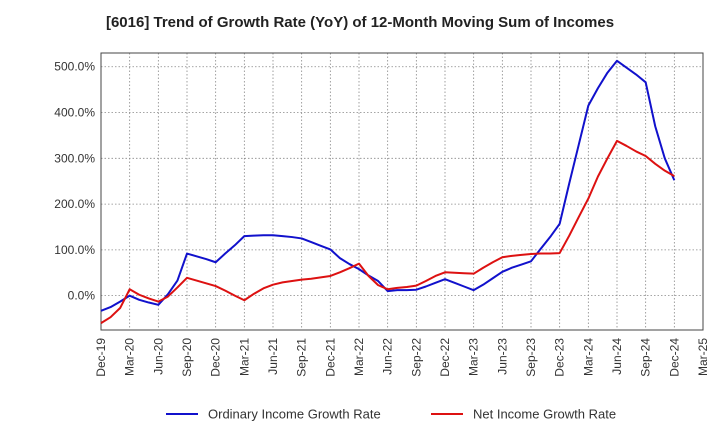  Describe the element at coordinates (474, 357) in the screenshot. I see `x-tick-label: Mar-23` at that location.